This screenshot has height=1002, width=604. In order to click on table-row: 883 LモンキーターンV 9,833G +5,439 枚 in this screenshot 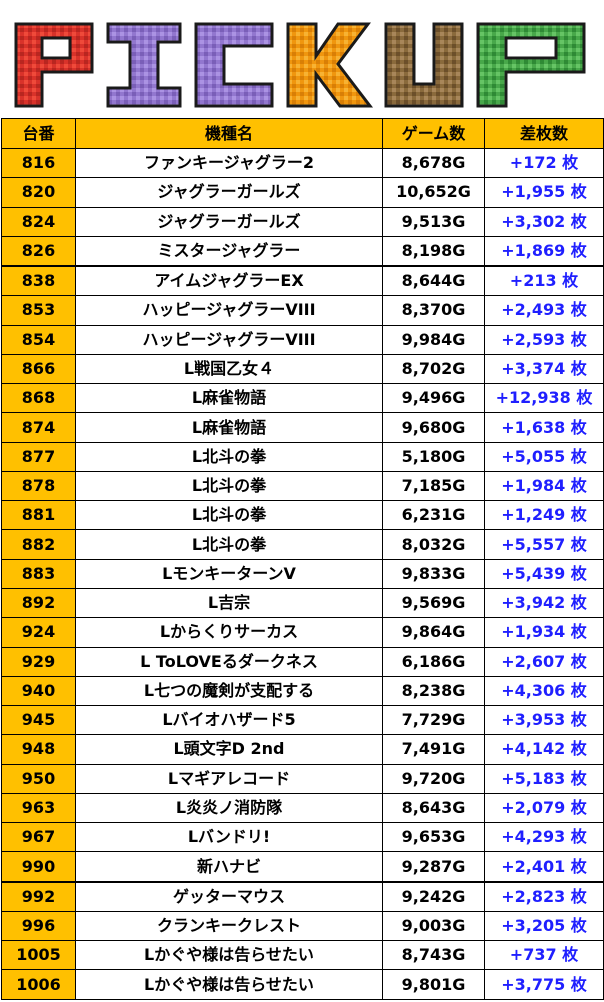, I will do `click(302, 573)`.